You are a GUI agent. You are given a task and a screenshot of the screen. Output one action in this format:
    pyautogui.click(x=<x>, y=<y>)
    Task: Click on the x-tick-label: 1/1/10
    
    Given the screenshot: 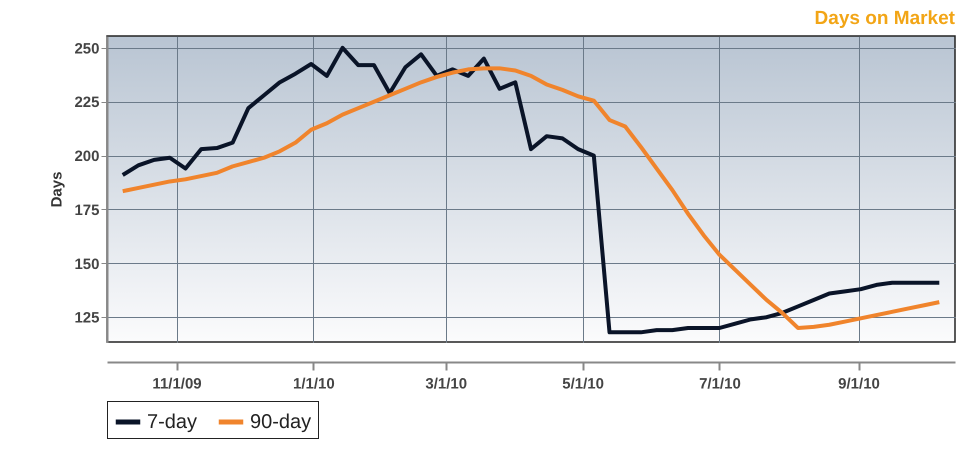 What is the action you would take?
    pyautogui.click(x=314, y=384)
    